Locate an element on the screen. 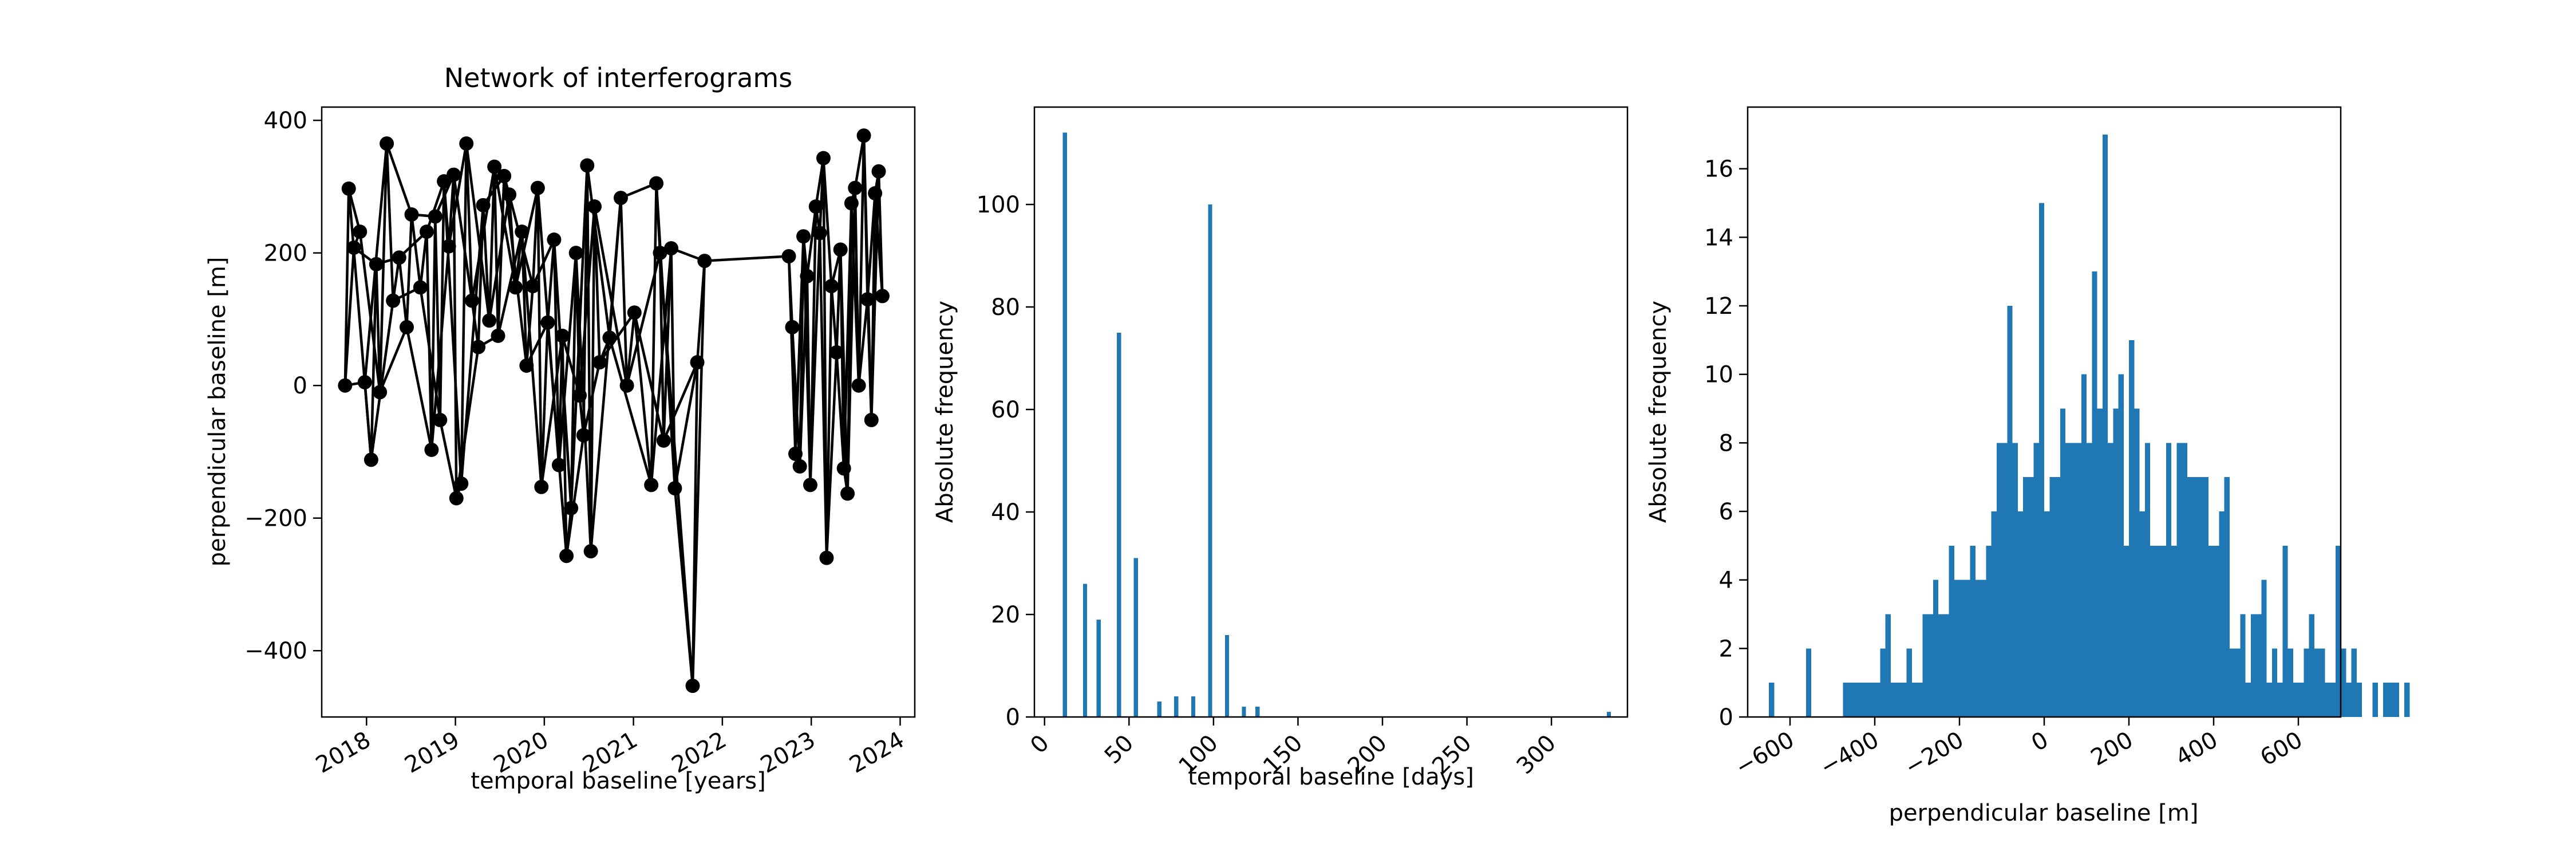  y-tick-label: 14 is located at coordinates (1718, 237).